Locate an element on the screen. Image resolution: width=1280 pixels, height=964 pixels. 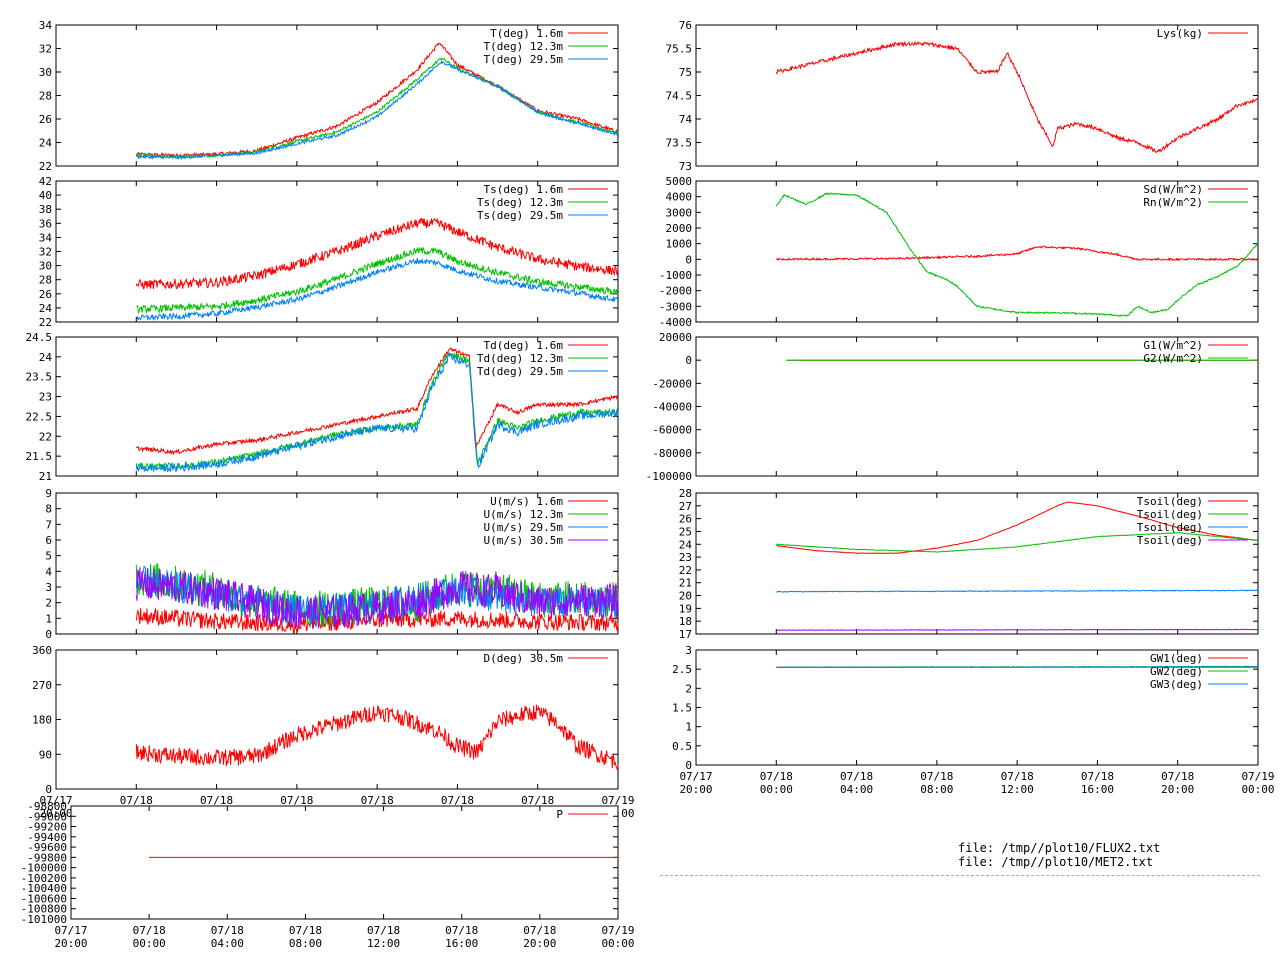
y-tick-label: 0.5 is located at coordinates (682, 746).